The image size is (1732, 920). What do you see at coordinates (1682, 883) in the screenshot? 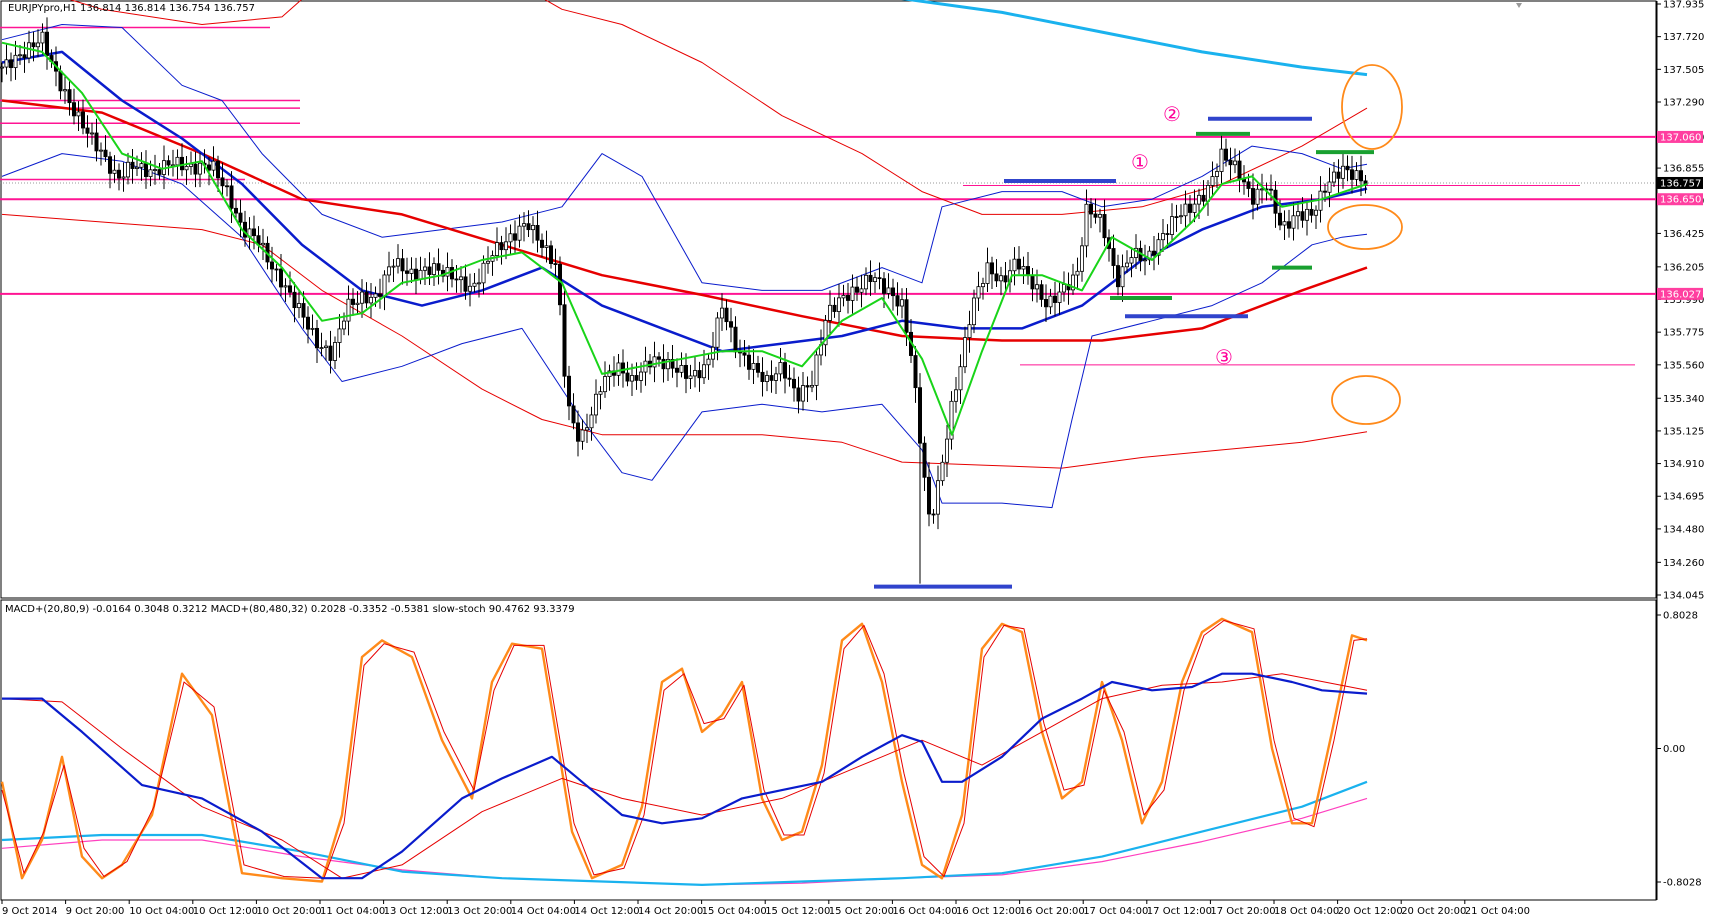
I see `sub-tick-label: -0.8028` at bounding box center [1682, 883].